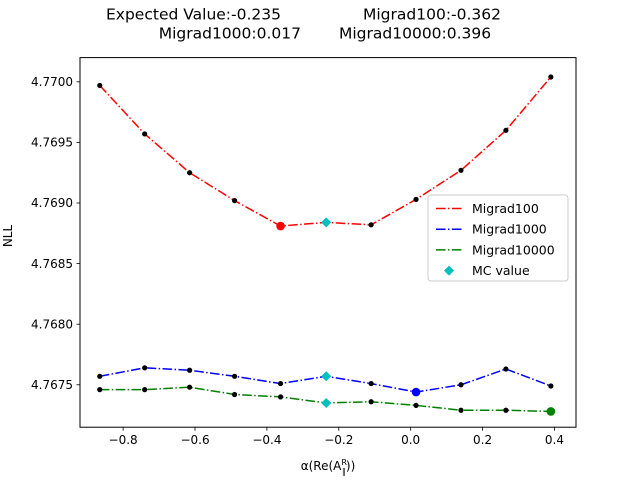 The width and height of the screenshot is (640, 480). Describe the element at coordinates (554, 440) in the screenshot. I see `x-tick-label: 0.4` at that location.